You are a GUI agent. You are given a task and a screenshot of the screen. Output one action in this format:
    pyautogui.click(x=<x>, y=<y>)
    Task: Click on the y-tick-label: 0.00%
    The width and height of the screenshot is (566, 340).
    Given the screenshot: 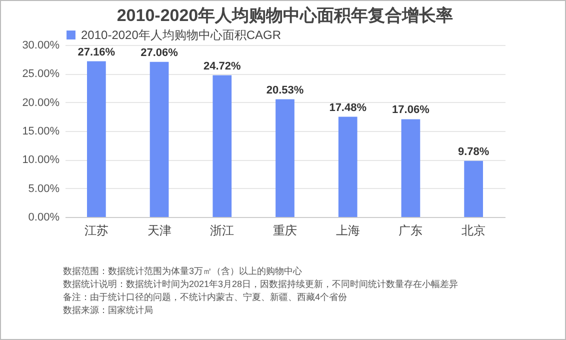 What is the action you would take?
    pyautogui.click(x=44, y=218)
    